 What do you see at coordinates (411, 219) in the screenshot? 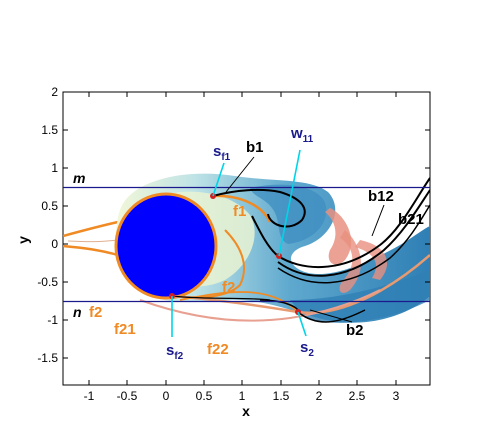
I see `label-b21: b21` at bounding box center [411, 219].